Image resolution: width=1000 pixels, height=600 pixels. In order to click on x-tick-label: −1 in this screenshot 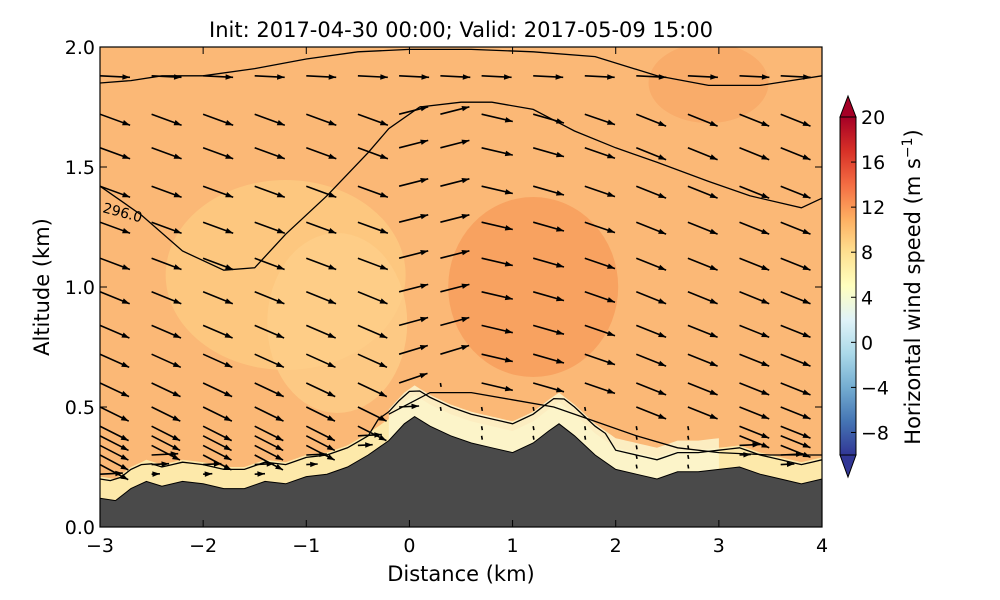, I will do `click(306, 546)`.